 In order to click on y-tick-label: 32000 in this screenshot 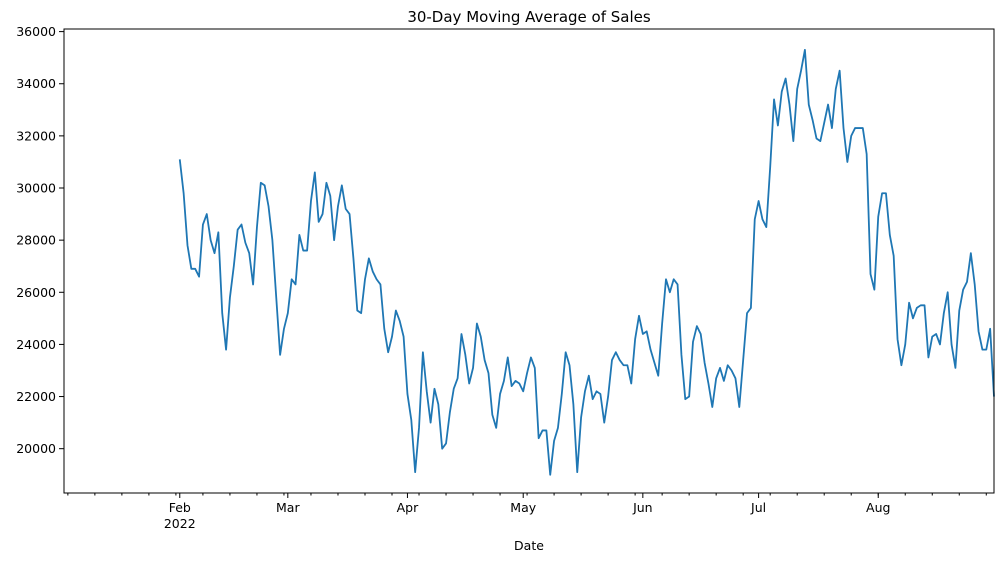, I will do `click(36, 135)`.